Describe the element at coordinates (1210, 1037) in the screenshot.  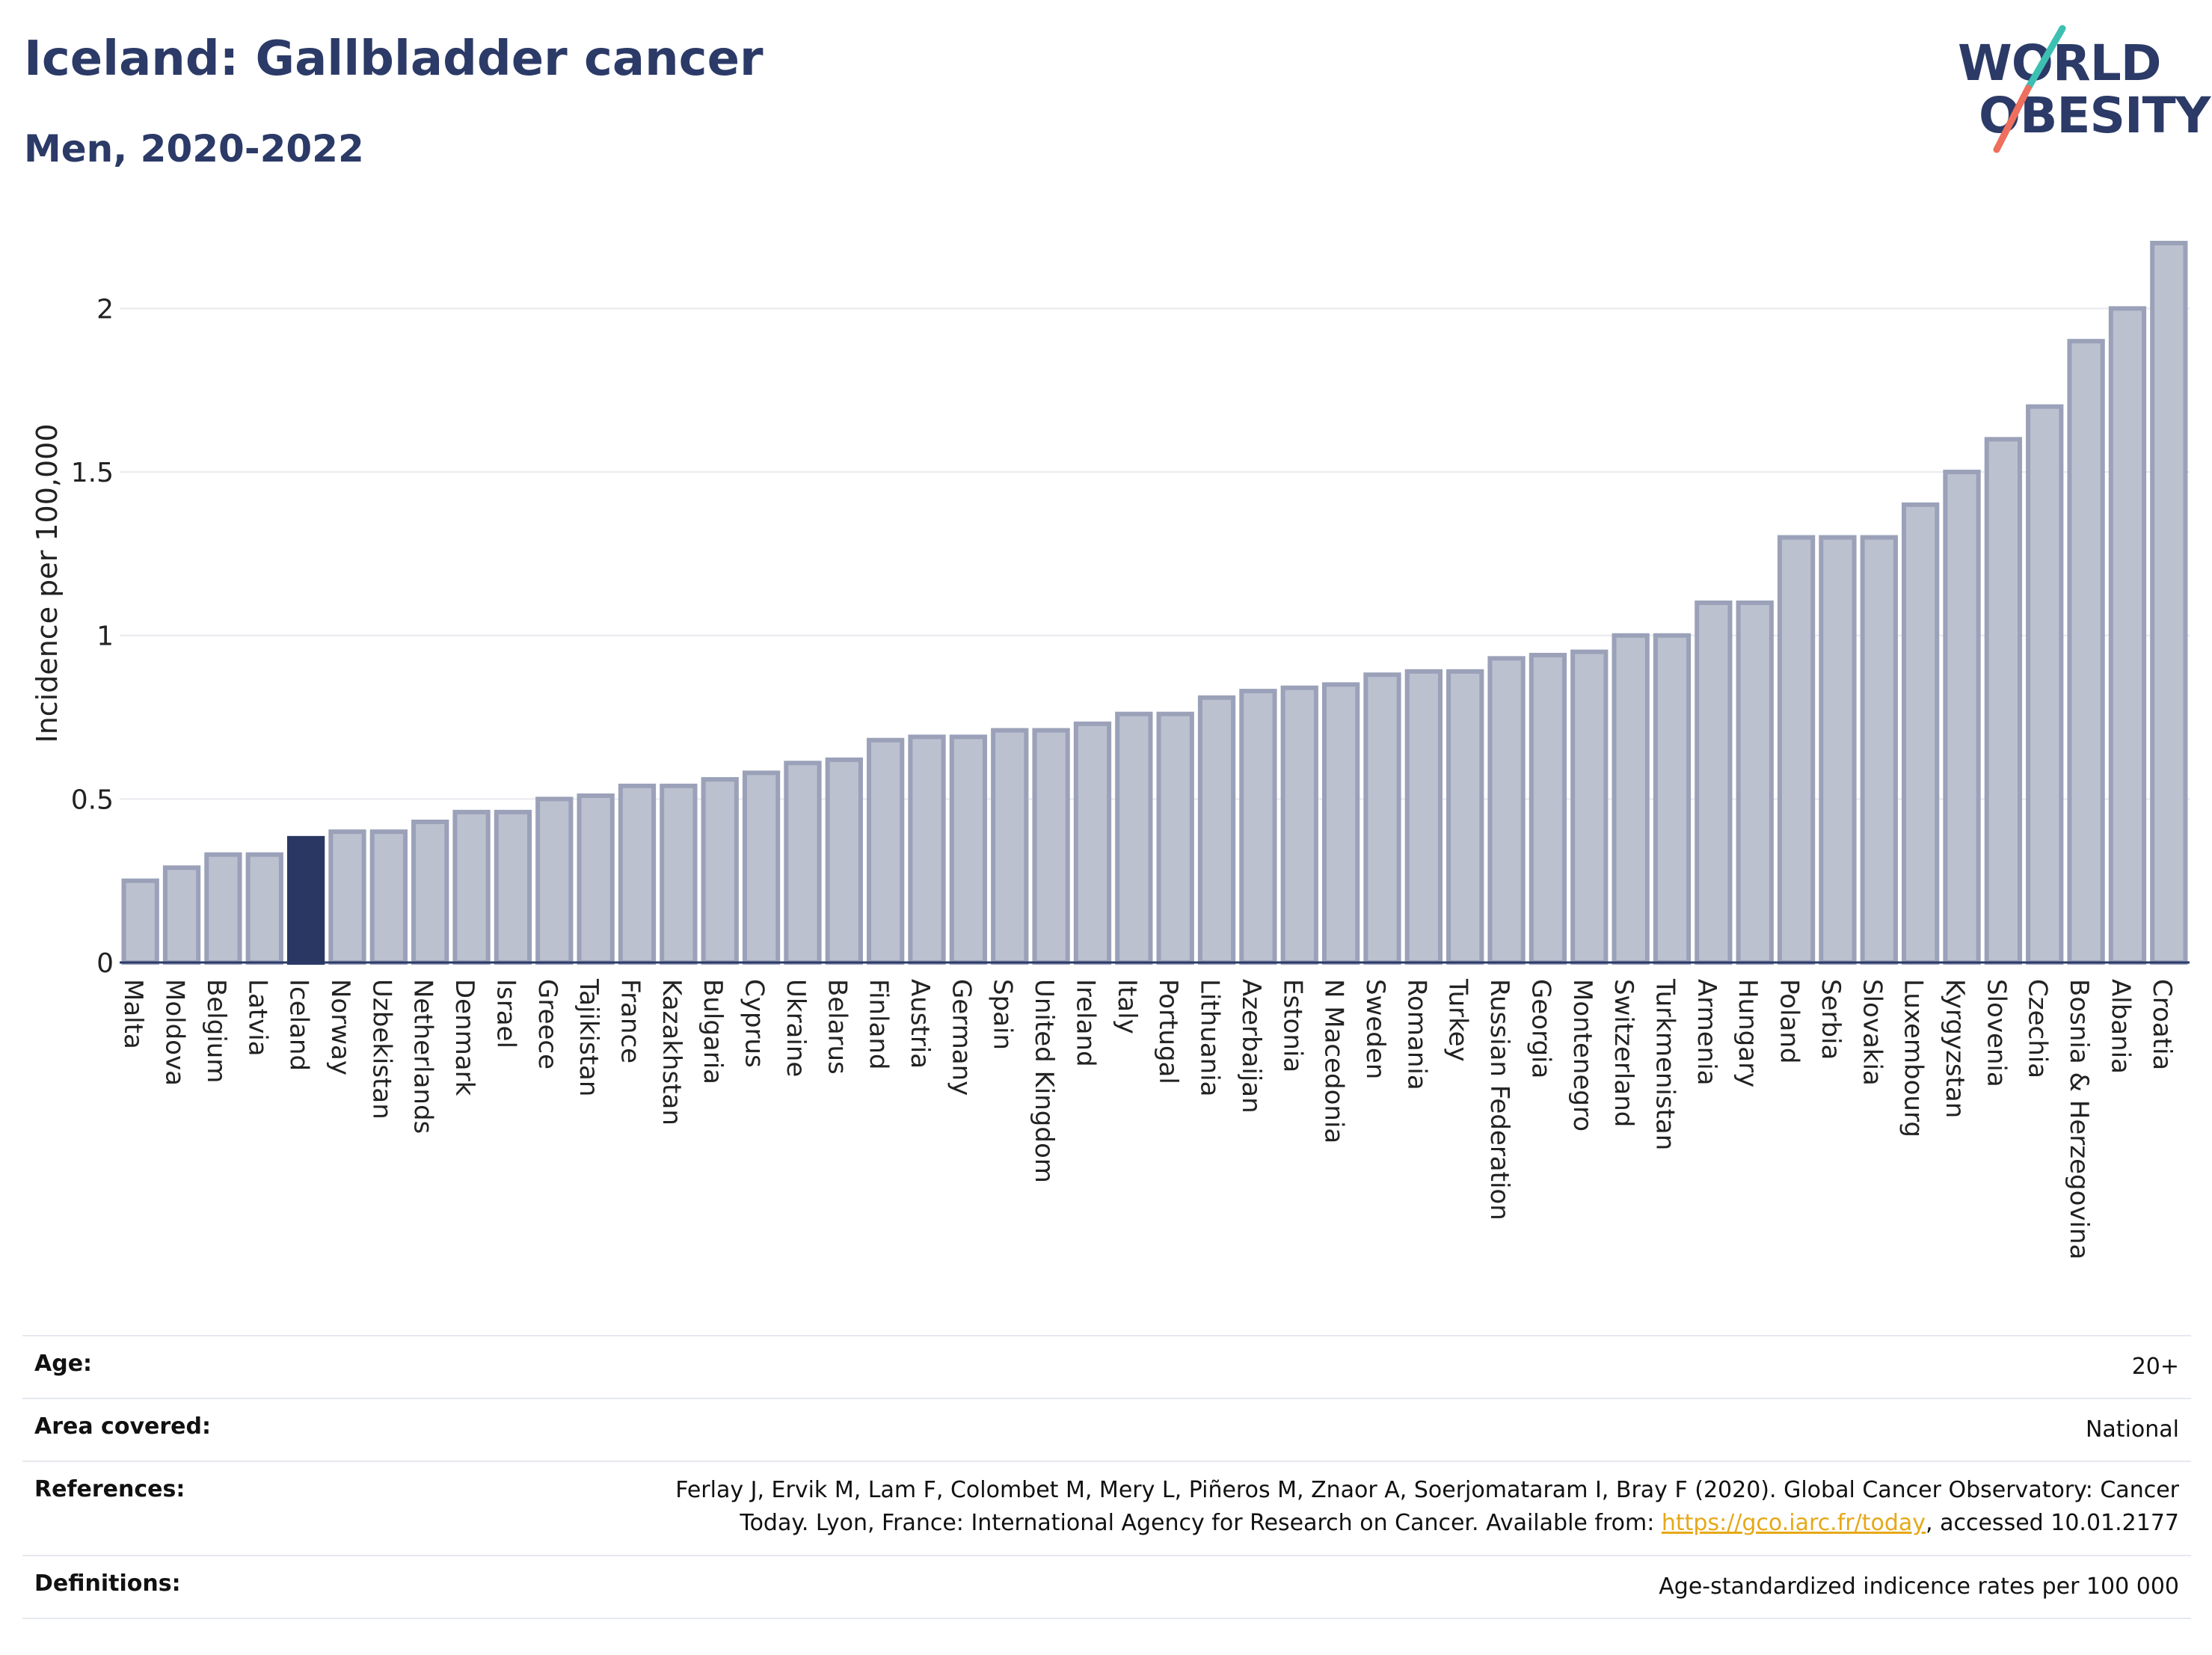
I see `x-tick-label: Lithuania` at that location.